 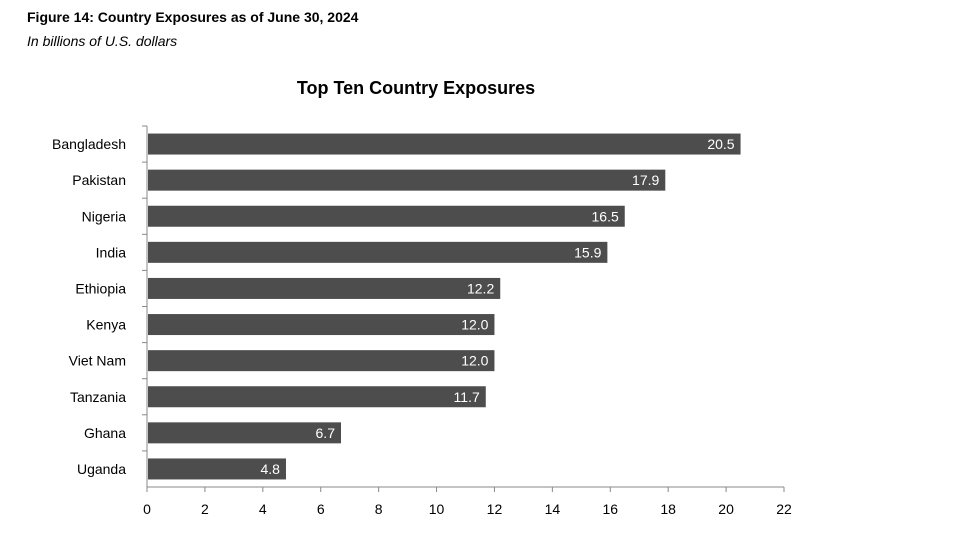 I want to click on data-label: 20.5, so click(x=720, y=144).